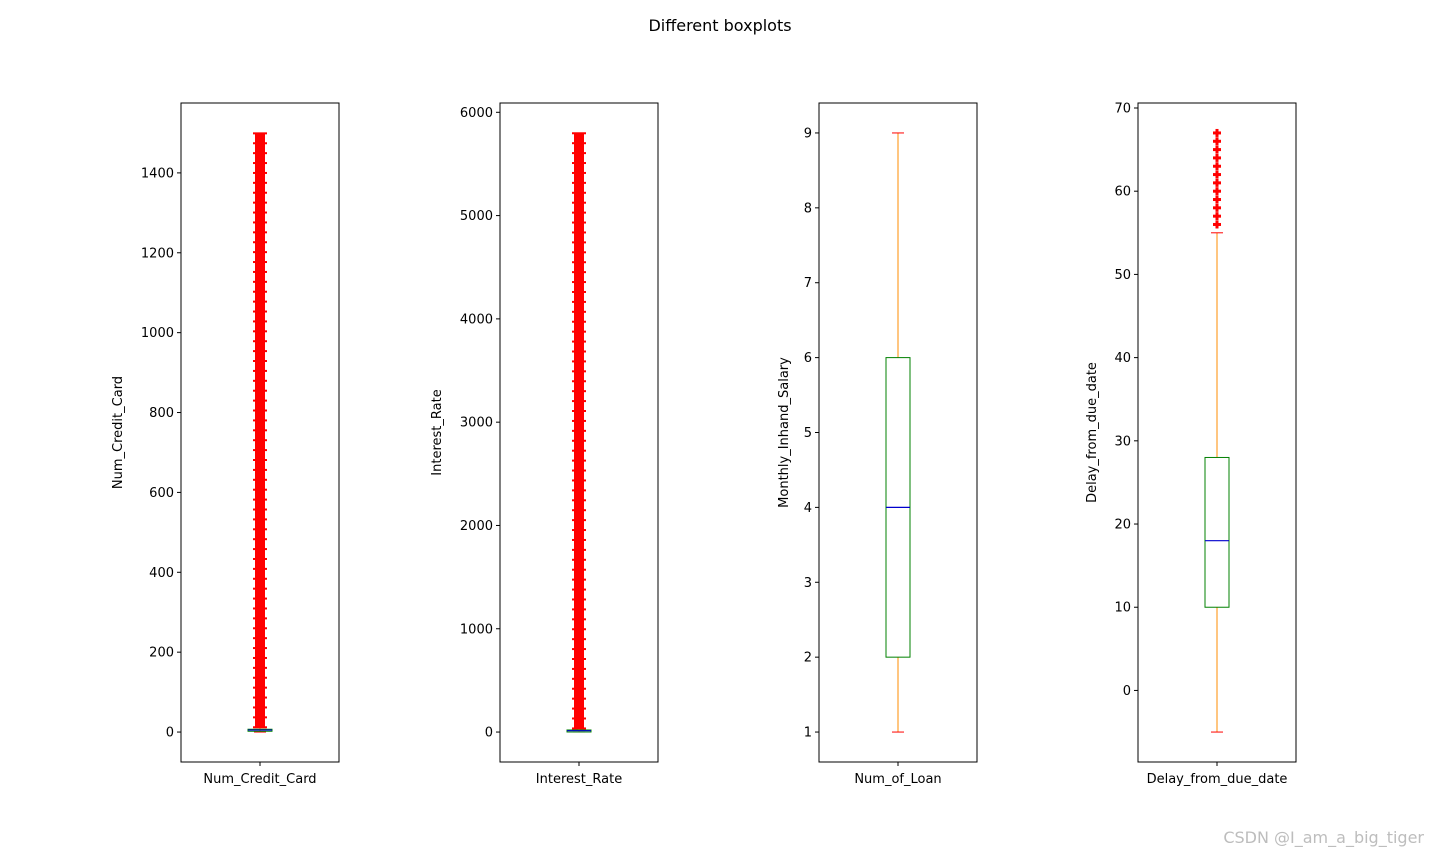 The height and width of the screenshot is (856, 1440). Describe the element at coordinates (157, 173) in the screenshot. I see `y-tick-label: 1400` at that location.